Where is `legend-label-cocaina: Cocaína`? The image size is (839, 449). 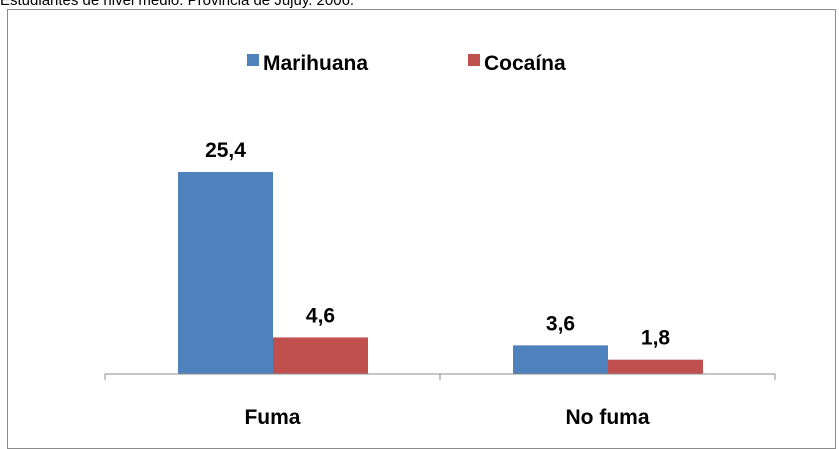
legend-label-cocaina: Cocaína is located at coordinates (525, 63).